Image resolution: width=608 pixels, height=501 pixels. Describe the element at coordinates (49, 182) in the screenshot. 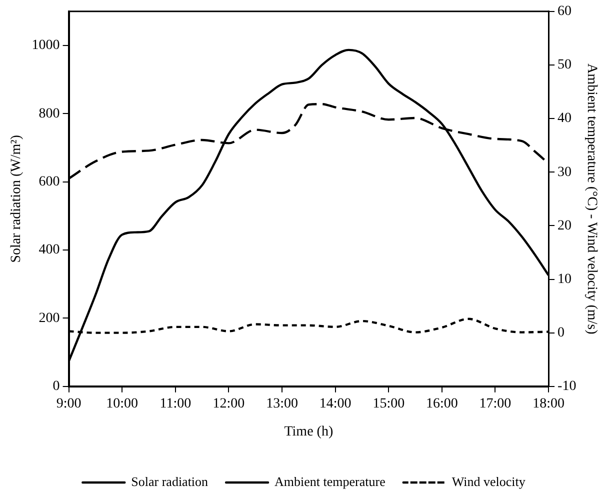

I see `y-tick-label: 600` at that location.